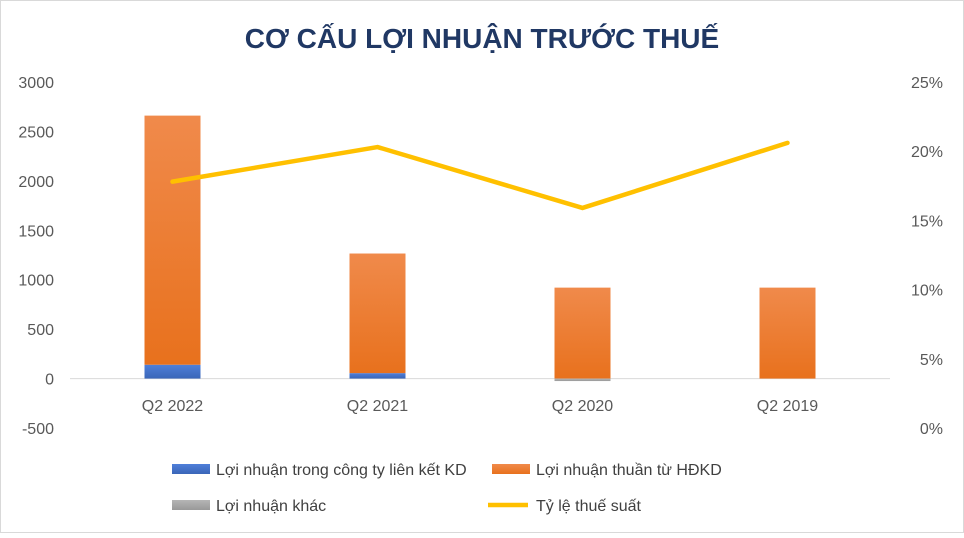 Image resolution: width=964 pixels, height=538 pixels. What do you see at coordinates (38, 429) in the screenshot?
I see `y-left-tick-label: -500` at bounding box center [38, 429].